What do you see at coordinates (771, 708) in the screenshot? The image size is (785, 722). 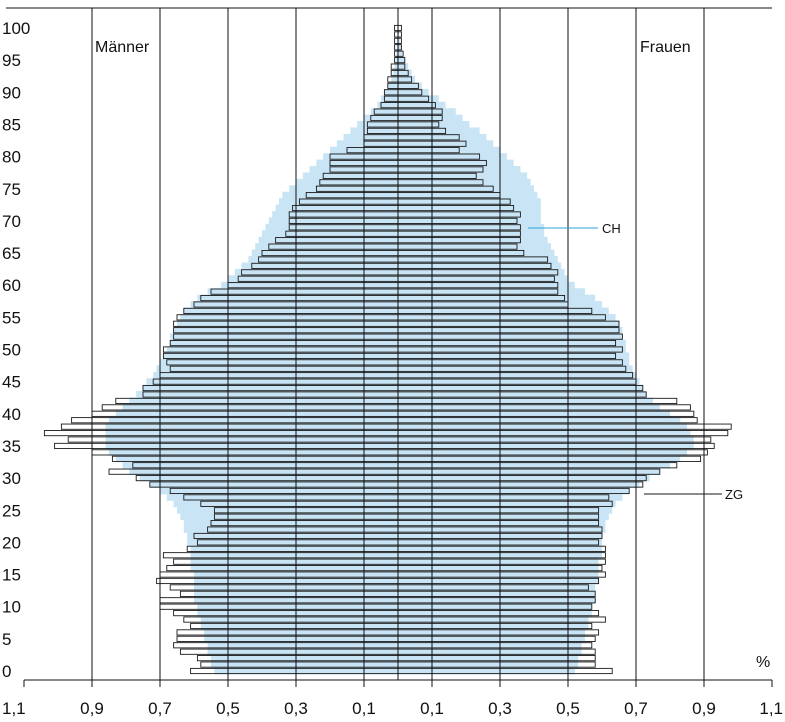 I see `x-tick-label: 1,1` at bounding box center [771, 708].